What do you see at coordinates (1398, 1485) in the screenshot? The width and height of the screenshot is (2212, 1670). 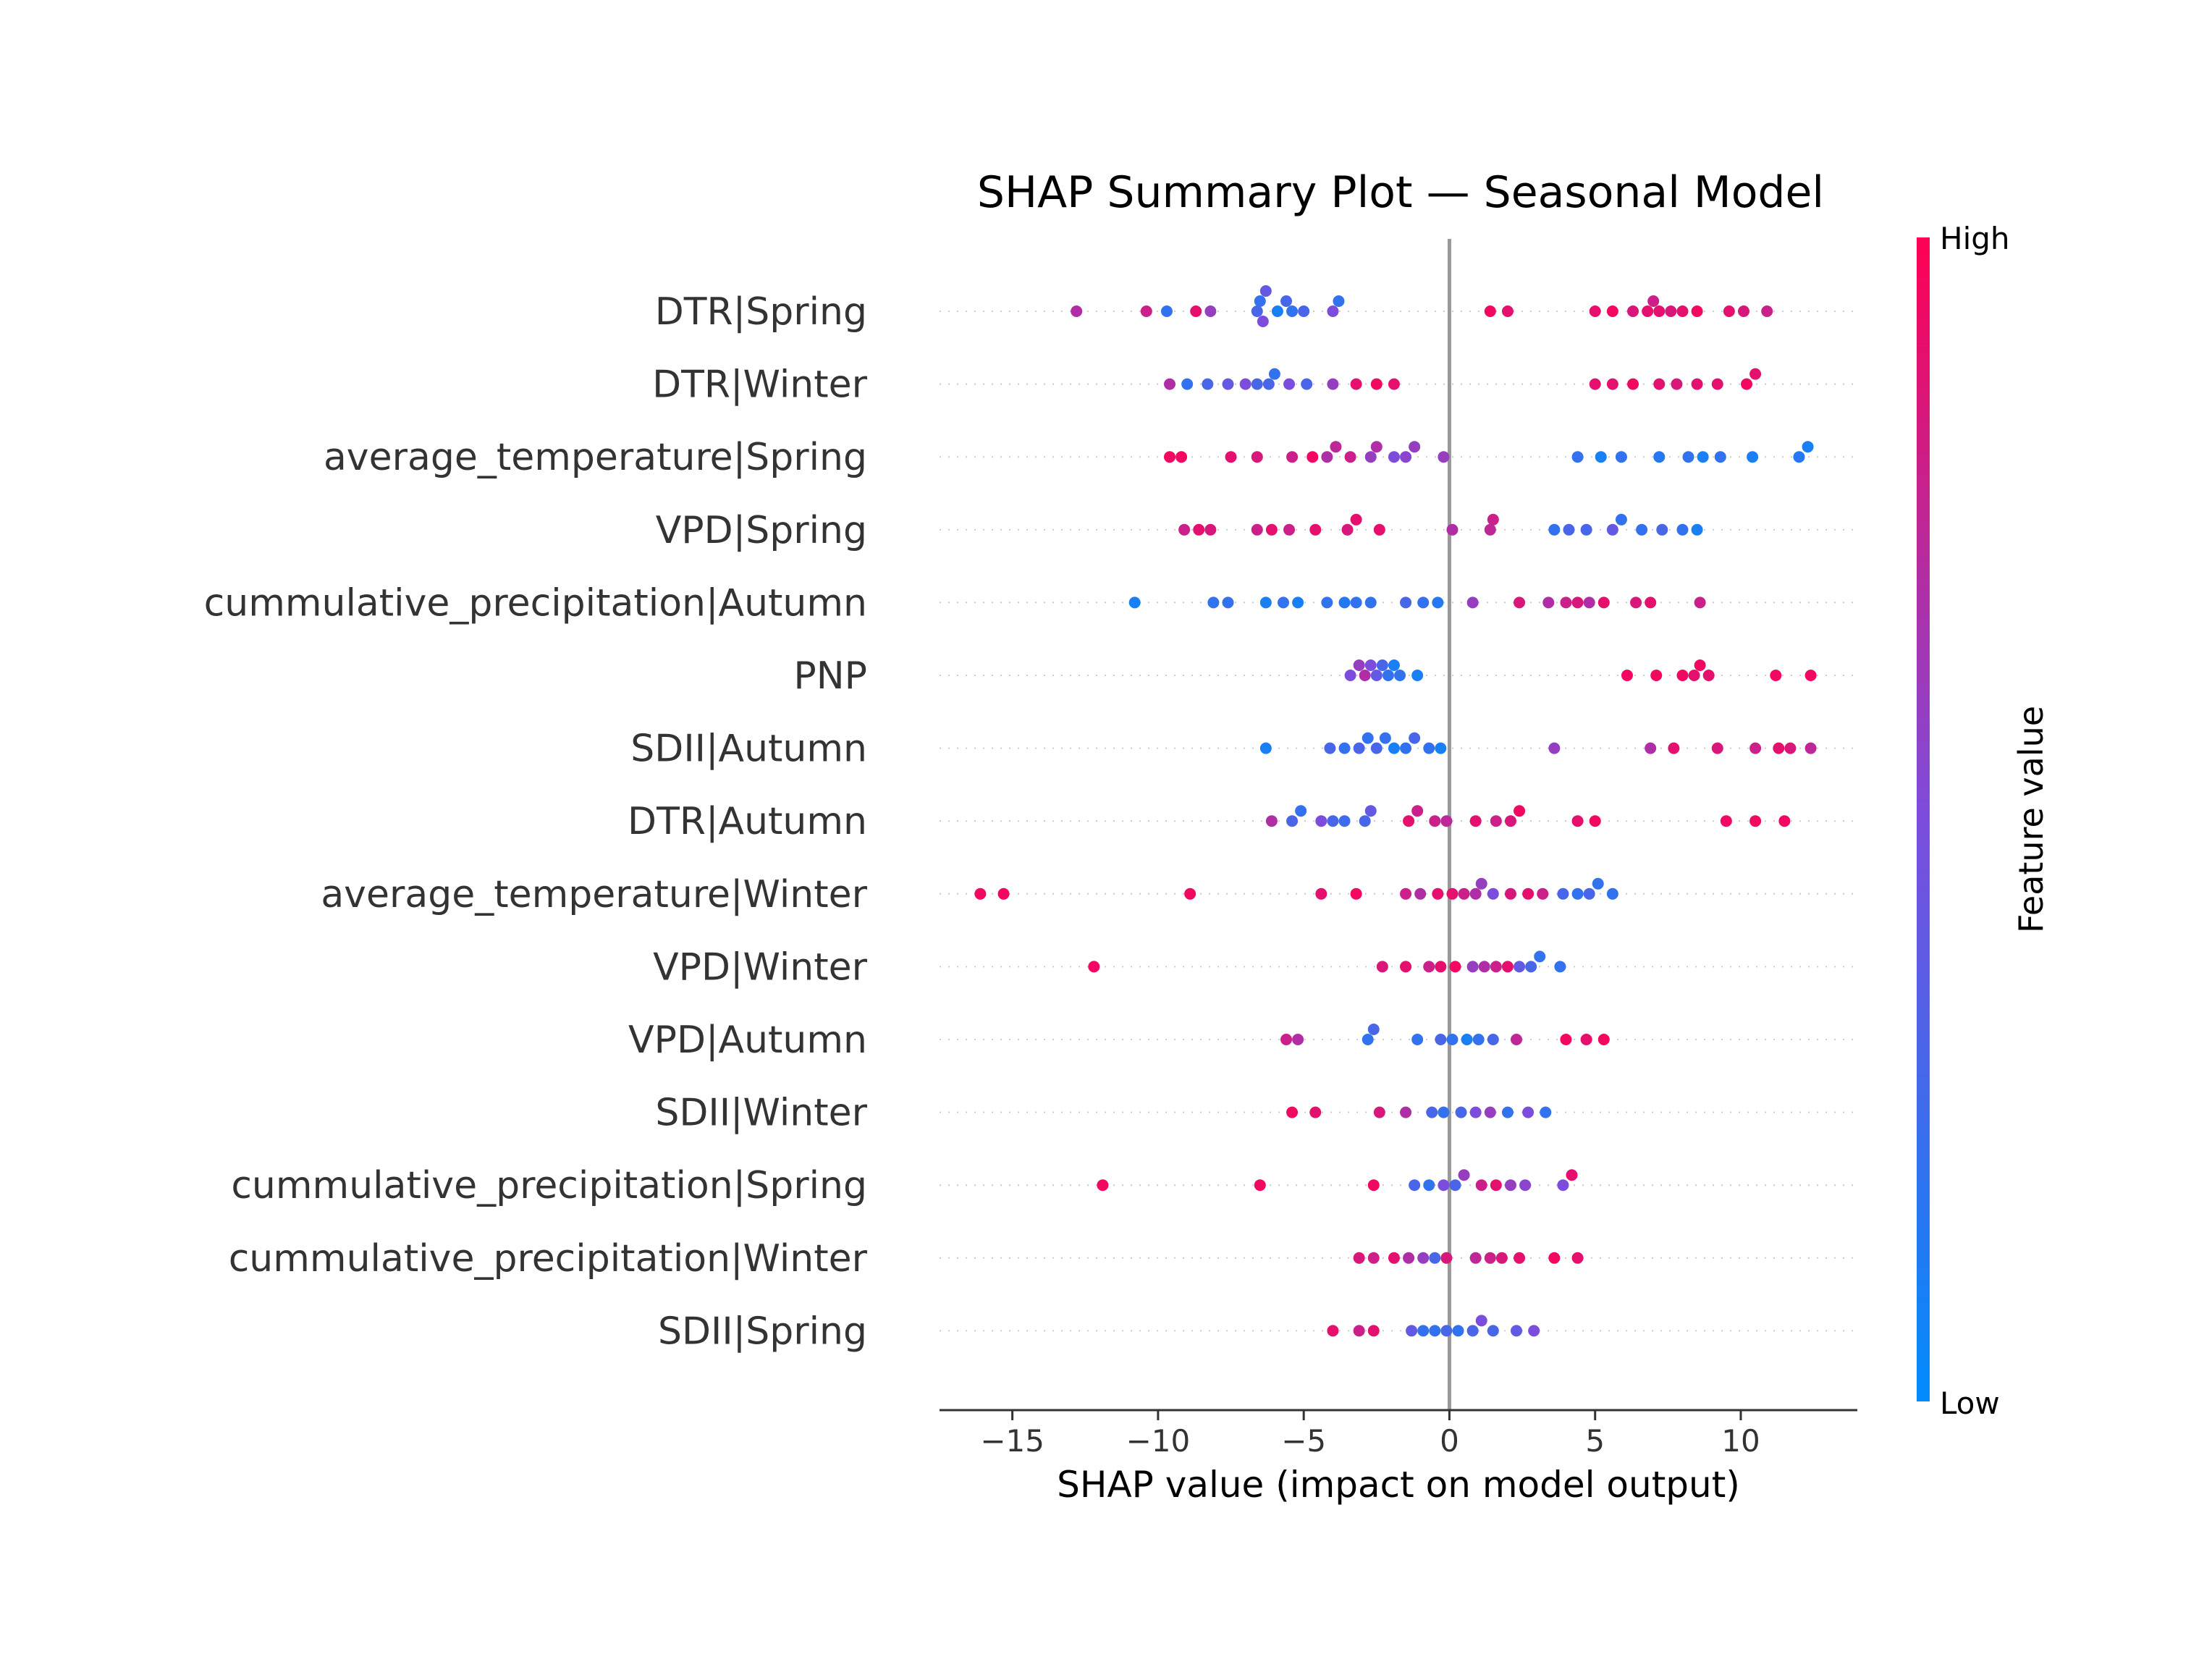 I see `x-axis-label: SHAP value (impact on model output)` at bounding box center [1398, 1485].